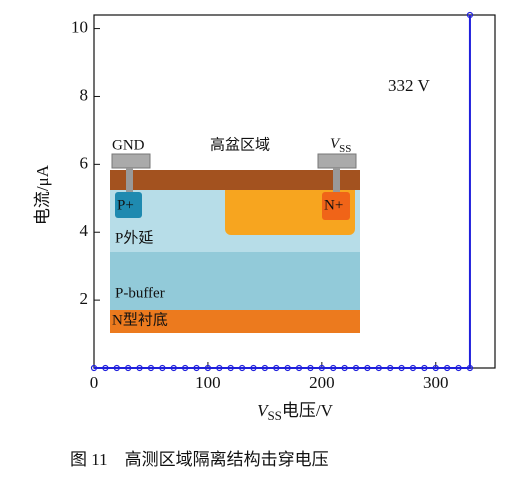 This screenshot has height=483, width=531. I want to click on p-plus-label: P+, so click(125, 205).